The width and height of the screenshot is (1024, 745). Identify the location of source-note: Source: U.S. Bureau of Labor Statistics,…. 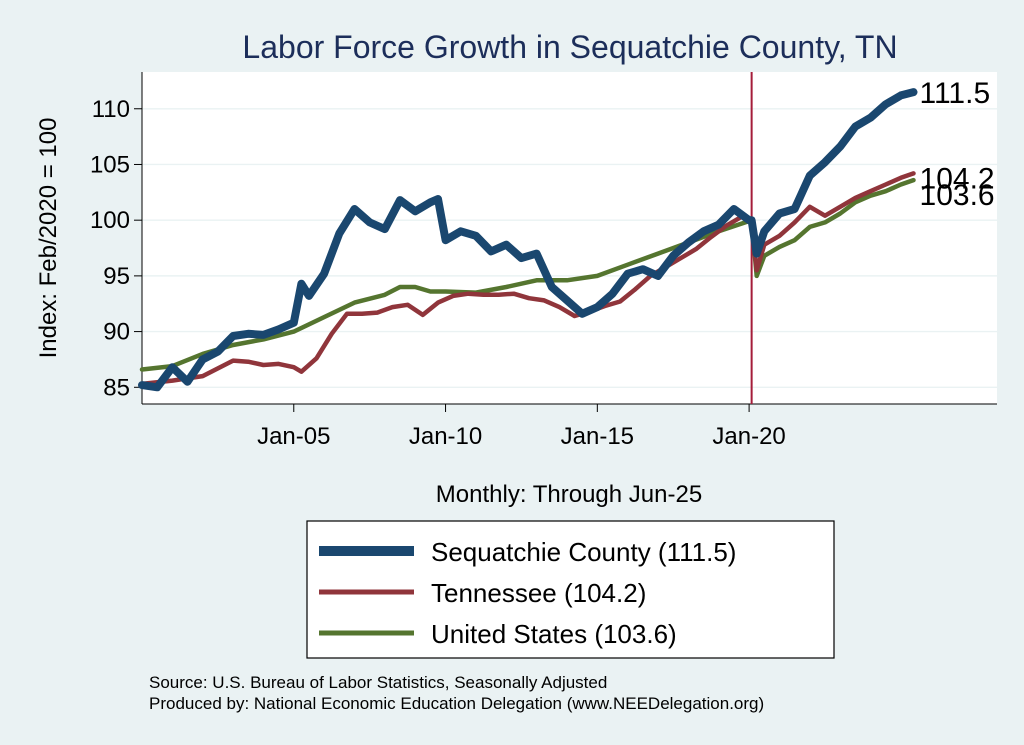
(378, 682).